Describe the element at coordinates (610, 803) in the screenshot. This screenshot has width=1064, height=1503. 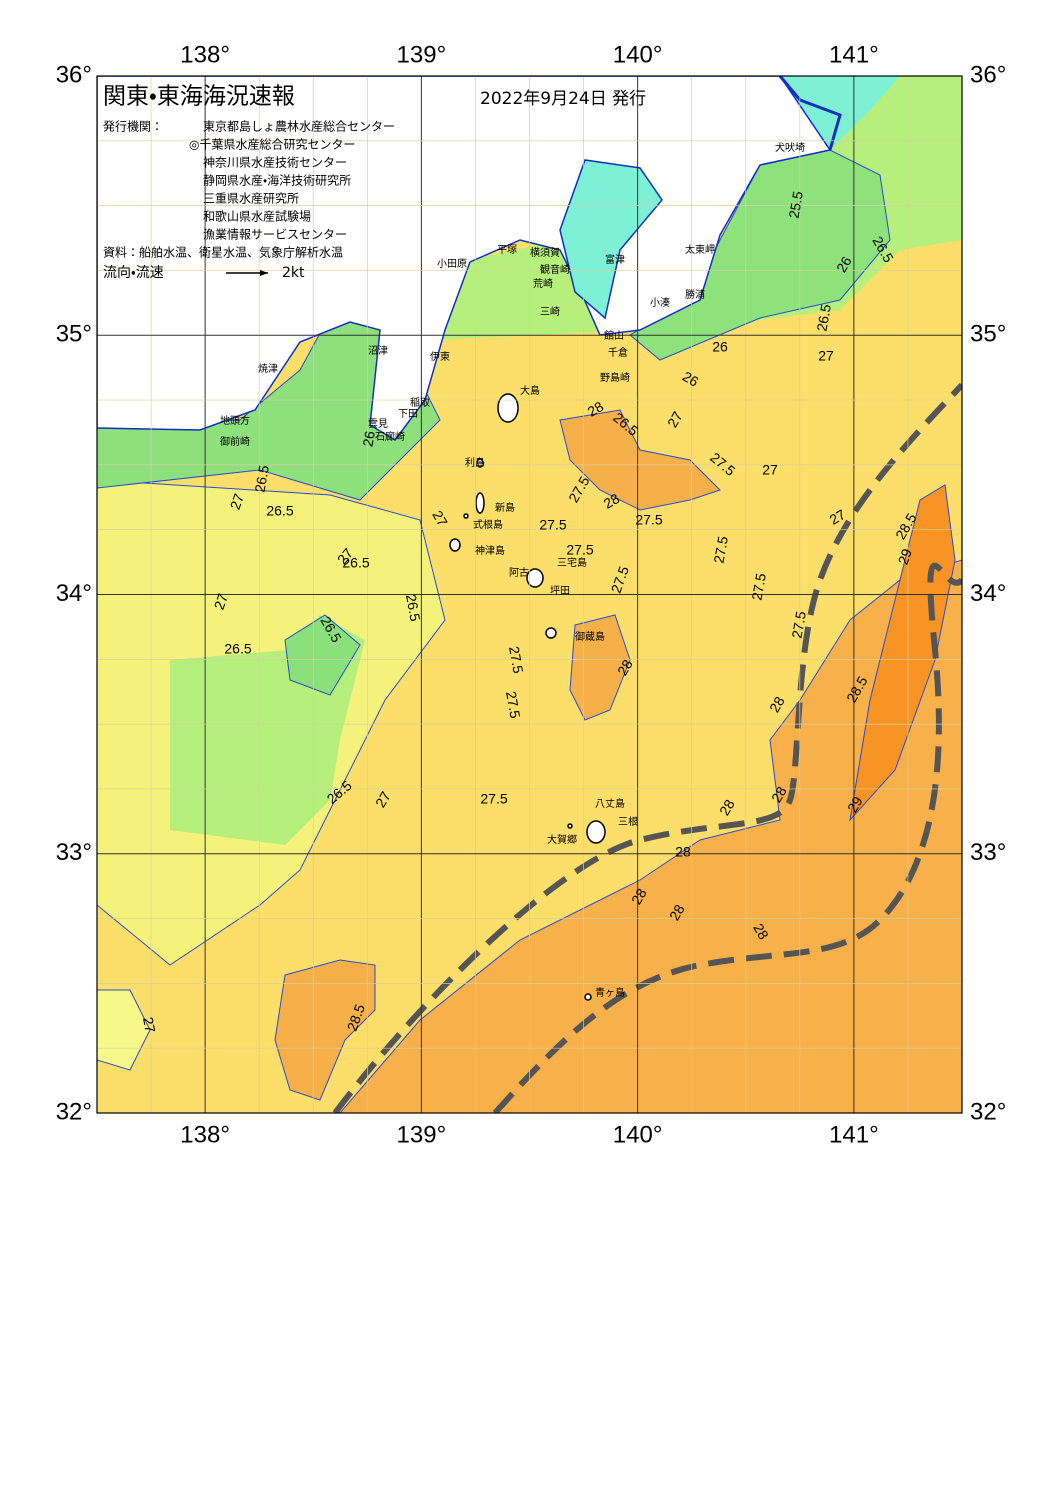
I see `place-name: 八丈島` at that location.